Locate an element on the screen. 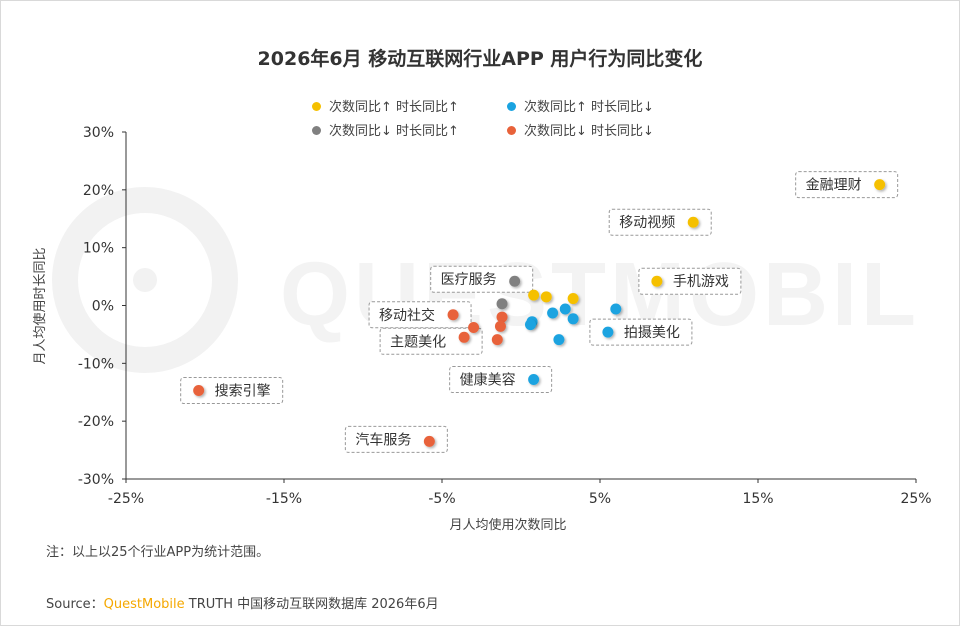  data-label: 搜索引擎 is located at coordinates (243, 391).